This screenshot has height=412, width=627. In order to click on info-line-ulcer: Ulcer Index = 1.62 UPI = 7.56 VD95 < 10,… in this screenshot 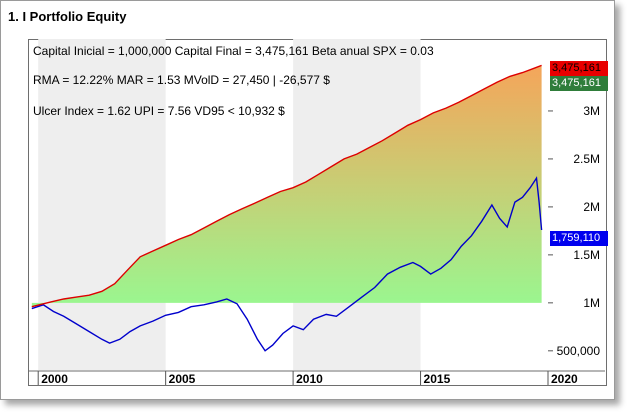, I will do `click(159, 111)`.